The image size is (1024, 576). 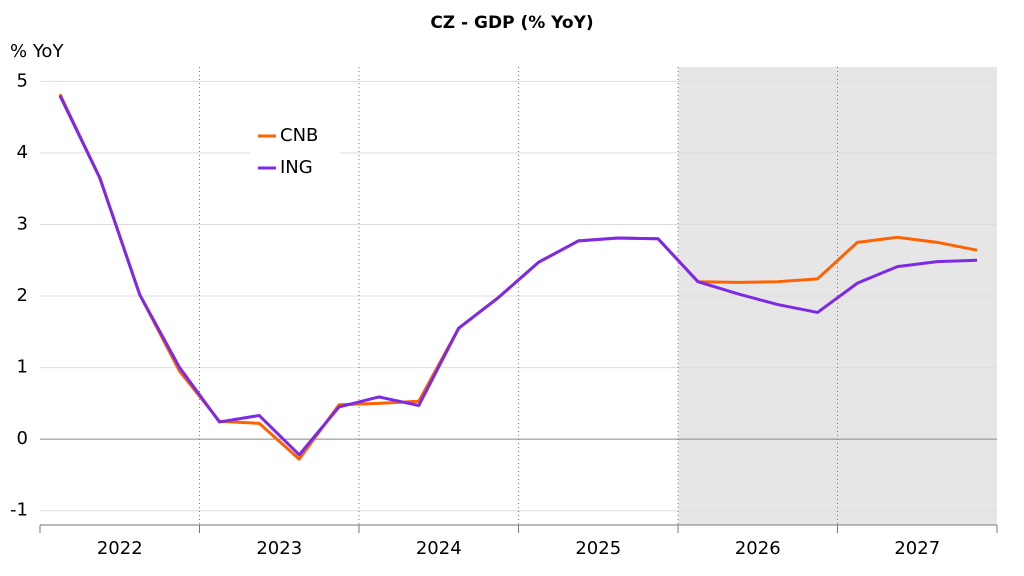 I want to click on legend-label: CNB, so click(x=299, y=135).